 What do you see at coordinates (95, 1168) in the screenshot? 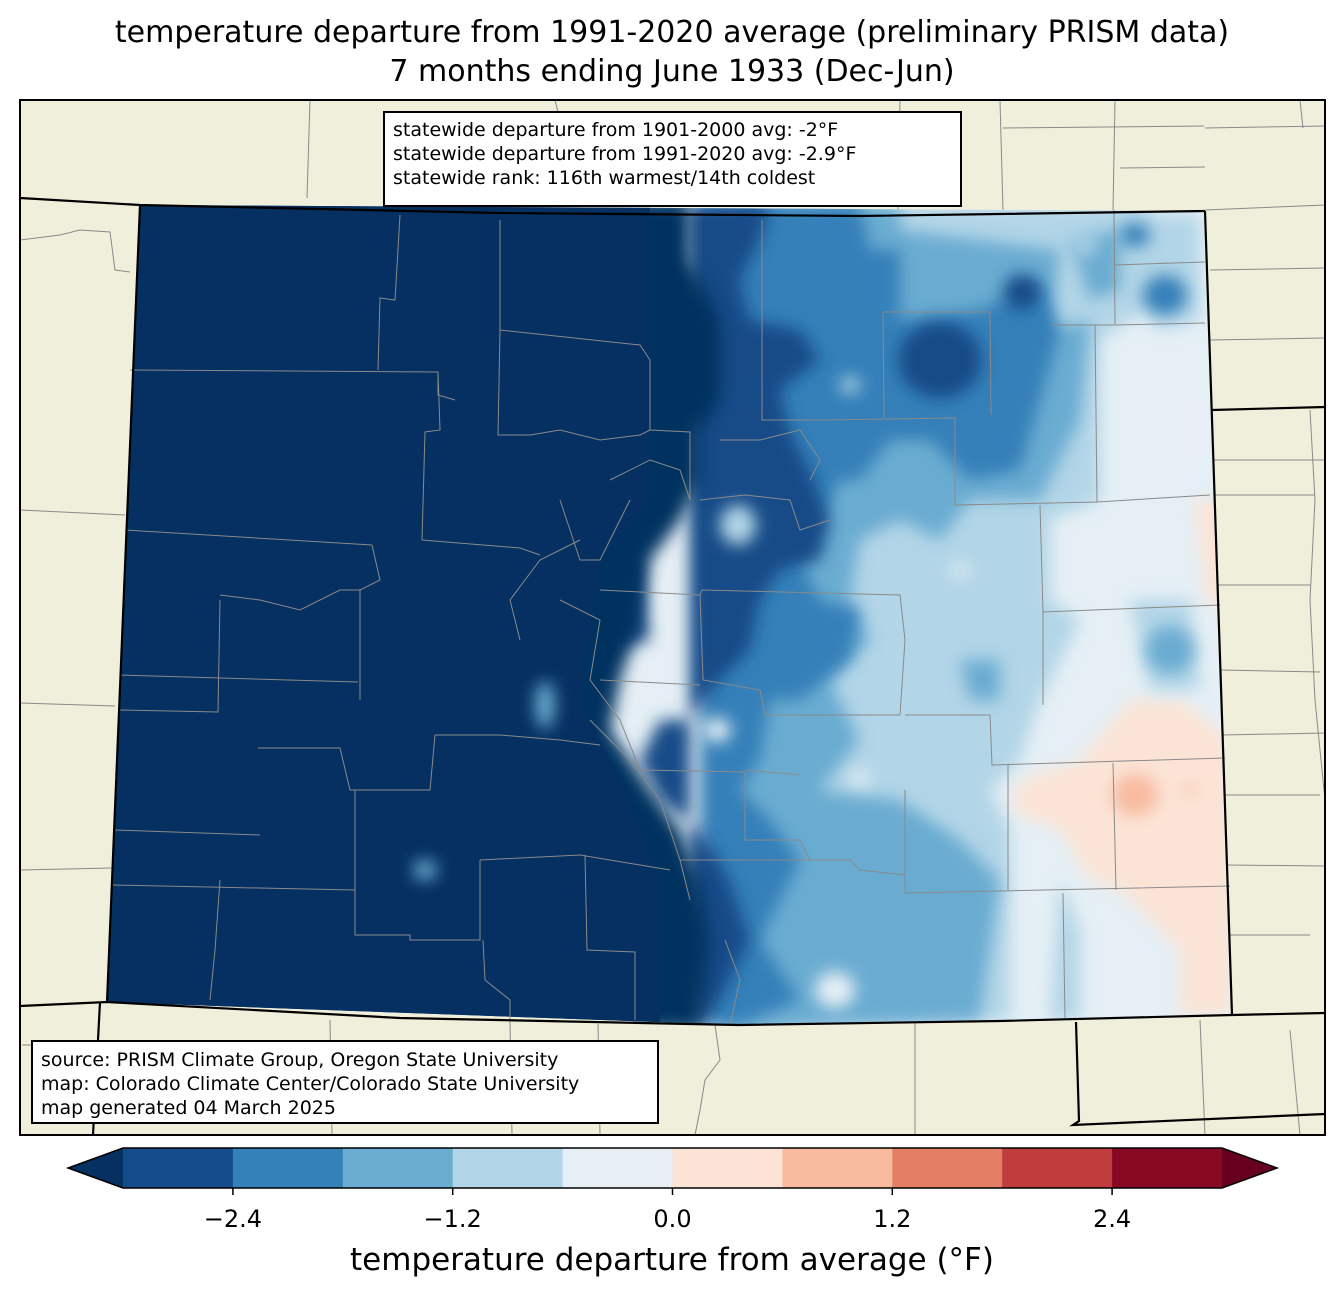
I see `colorbar-under-arrow` at bounding box center [95, 1168].